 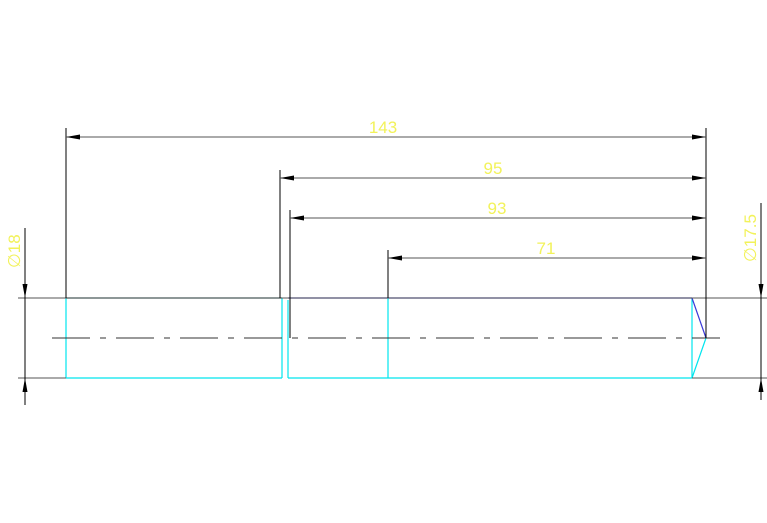 What do you see at coordinates (14, 251) in the screenshot?
I see `dimension-text-dia-18: ∅18` at bounding box center [14, 251].